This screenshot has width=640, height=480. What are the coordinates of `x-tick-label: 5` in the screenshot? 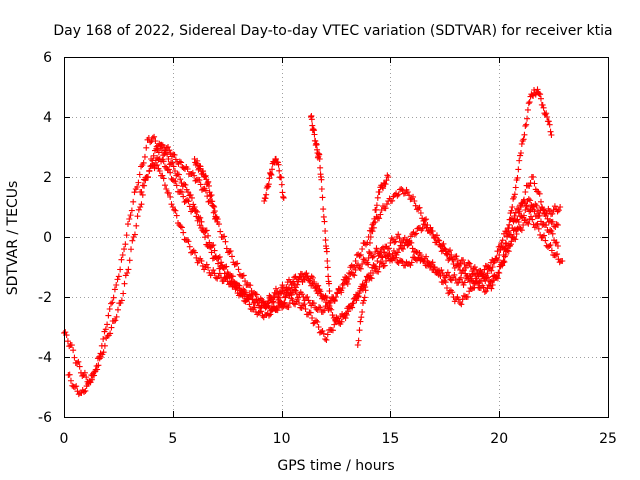 It's located at (172, 439).